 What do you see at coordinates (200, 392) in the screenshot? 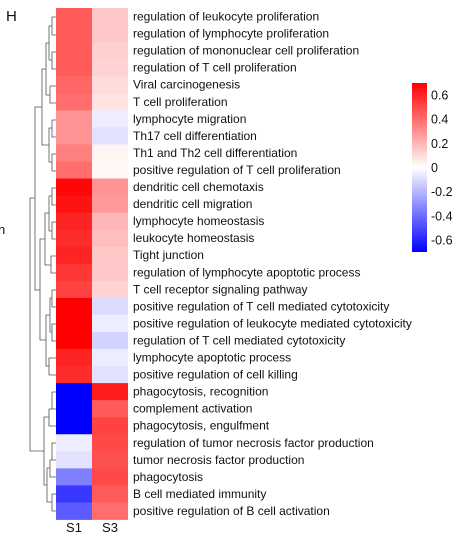
I see `row-label: phagocytosis, recognition` at bounding box center [200, 392].